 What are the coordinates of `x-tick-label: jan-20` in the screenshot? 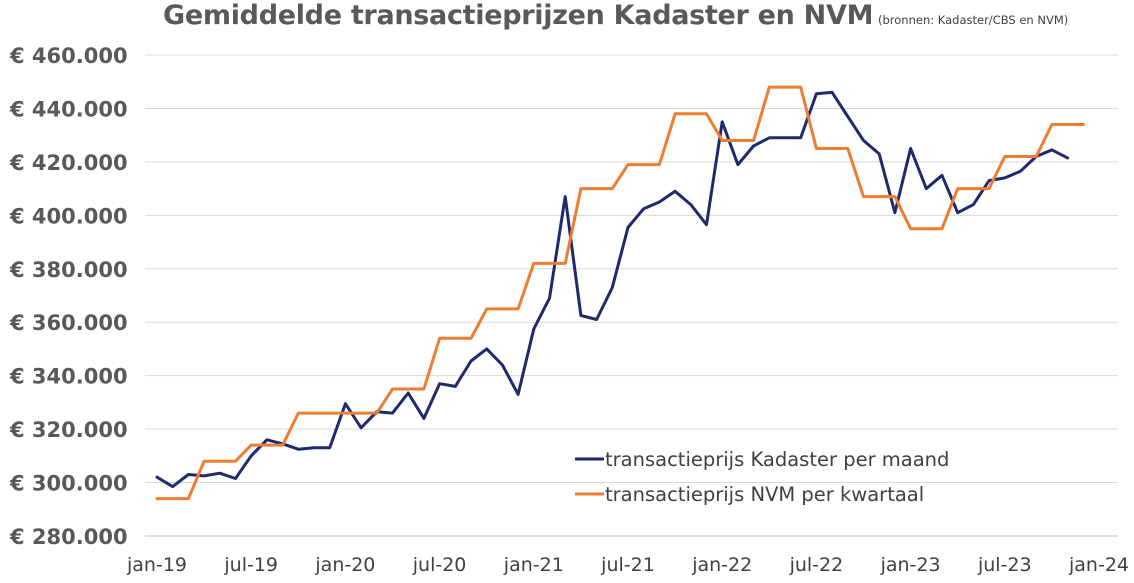 It's located at (344, 565).